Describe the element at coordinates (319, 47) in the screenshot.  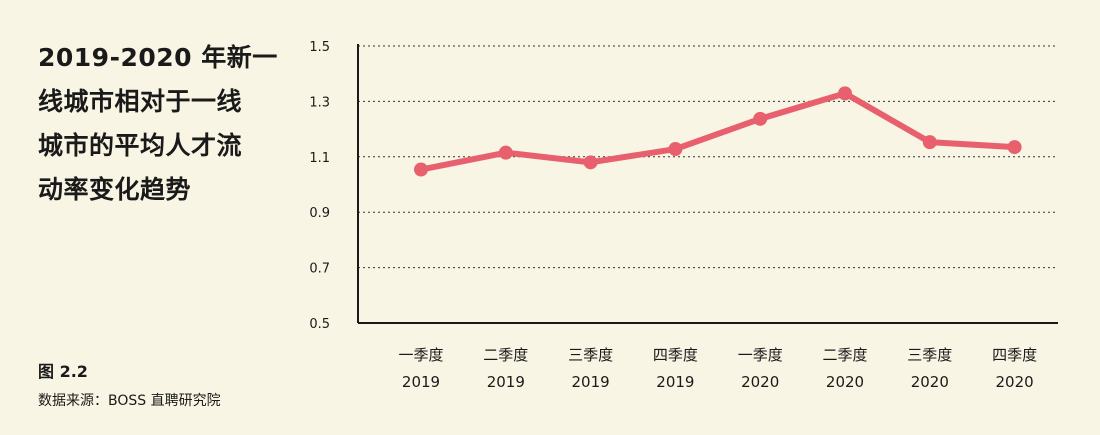
I see `y-tick-label: 1.5` at that location.